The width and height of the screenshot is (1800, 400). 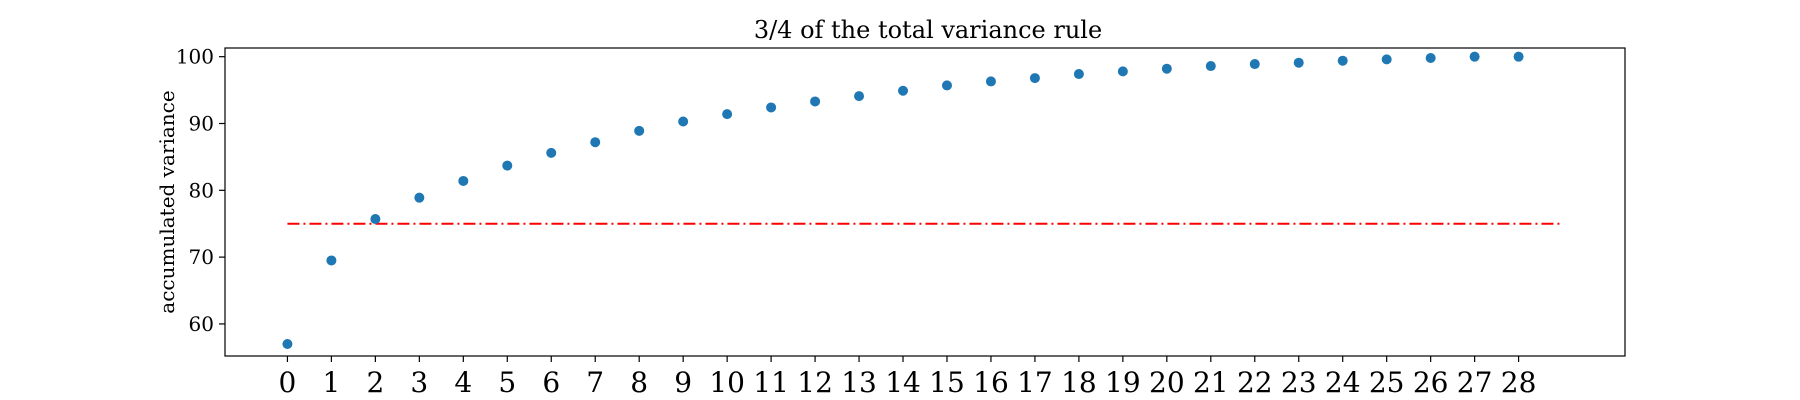 I want to click on x-tick-label: 19, so click(x=1123, y=382).